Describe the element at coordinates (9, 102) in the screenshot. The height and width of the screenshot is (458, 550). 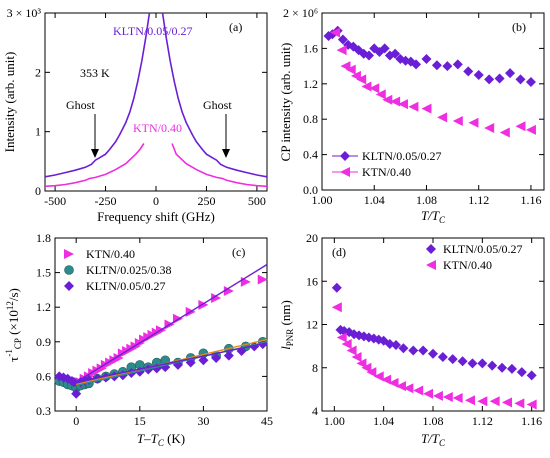
I see `panel-a-ylabel: Intensity (arb. unit)` at that location.